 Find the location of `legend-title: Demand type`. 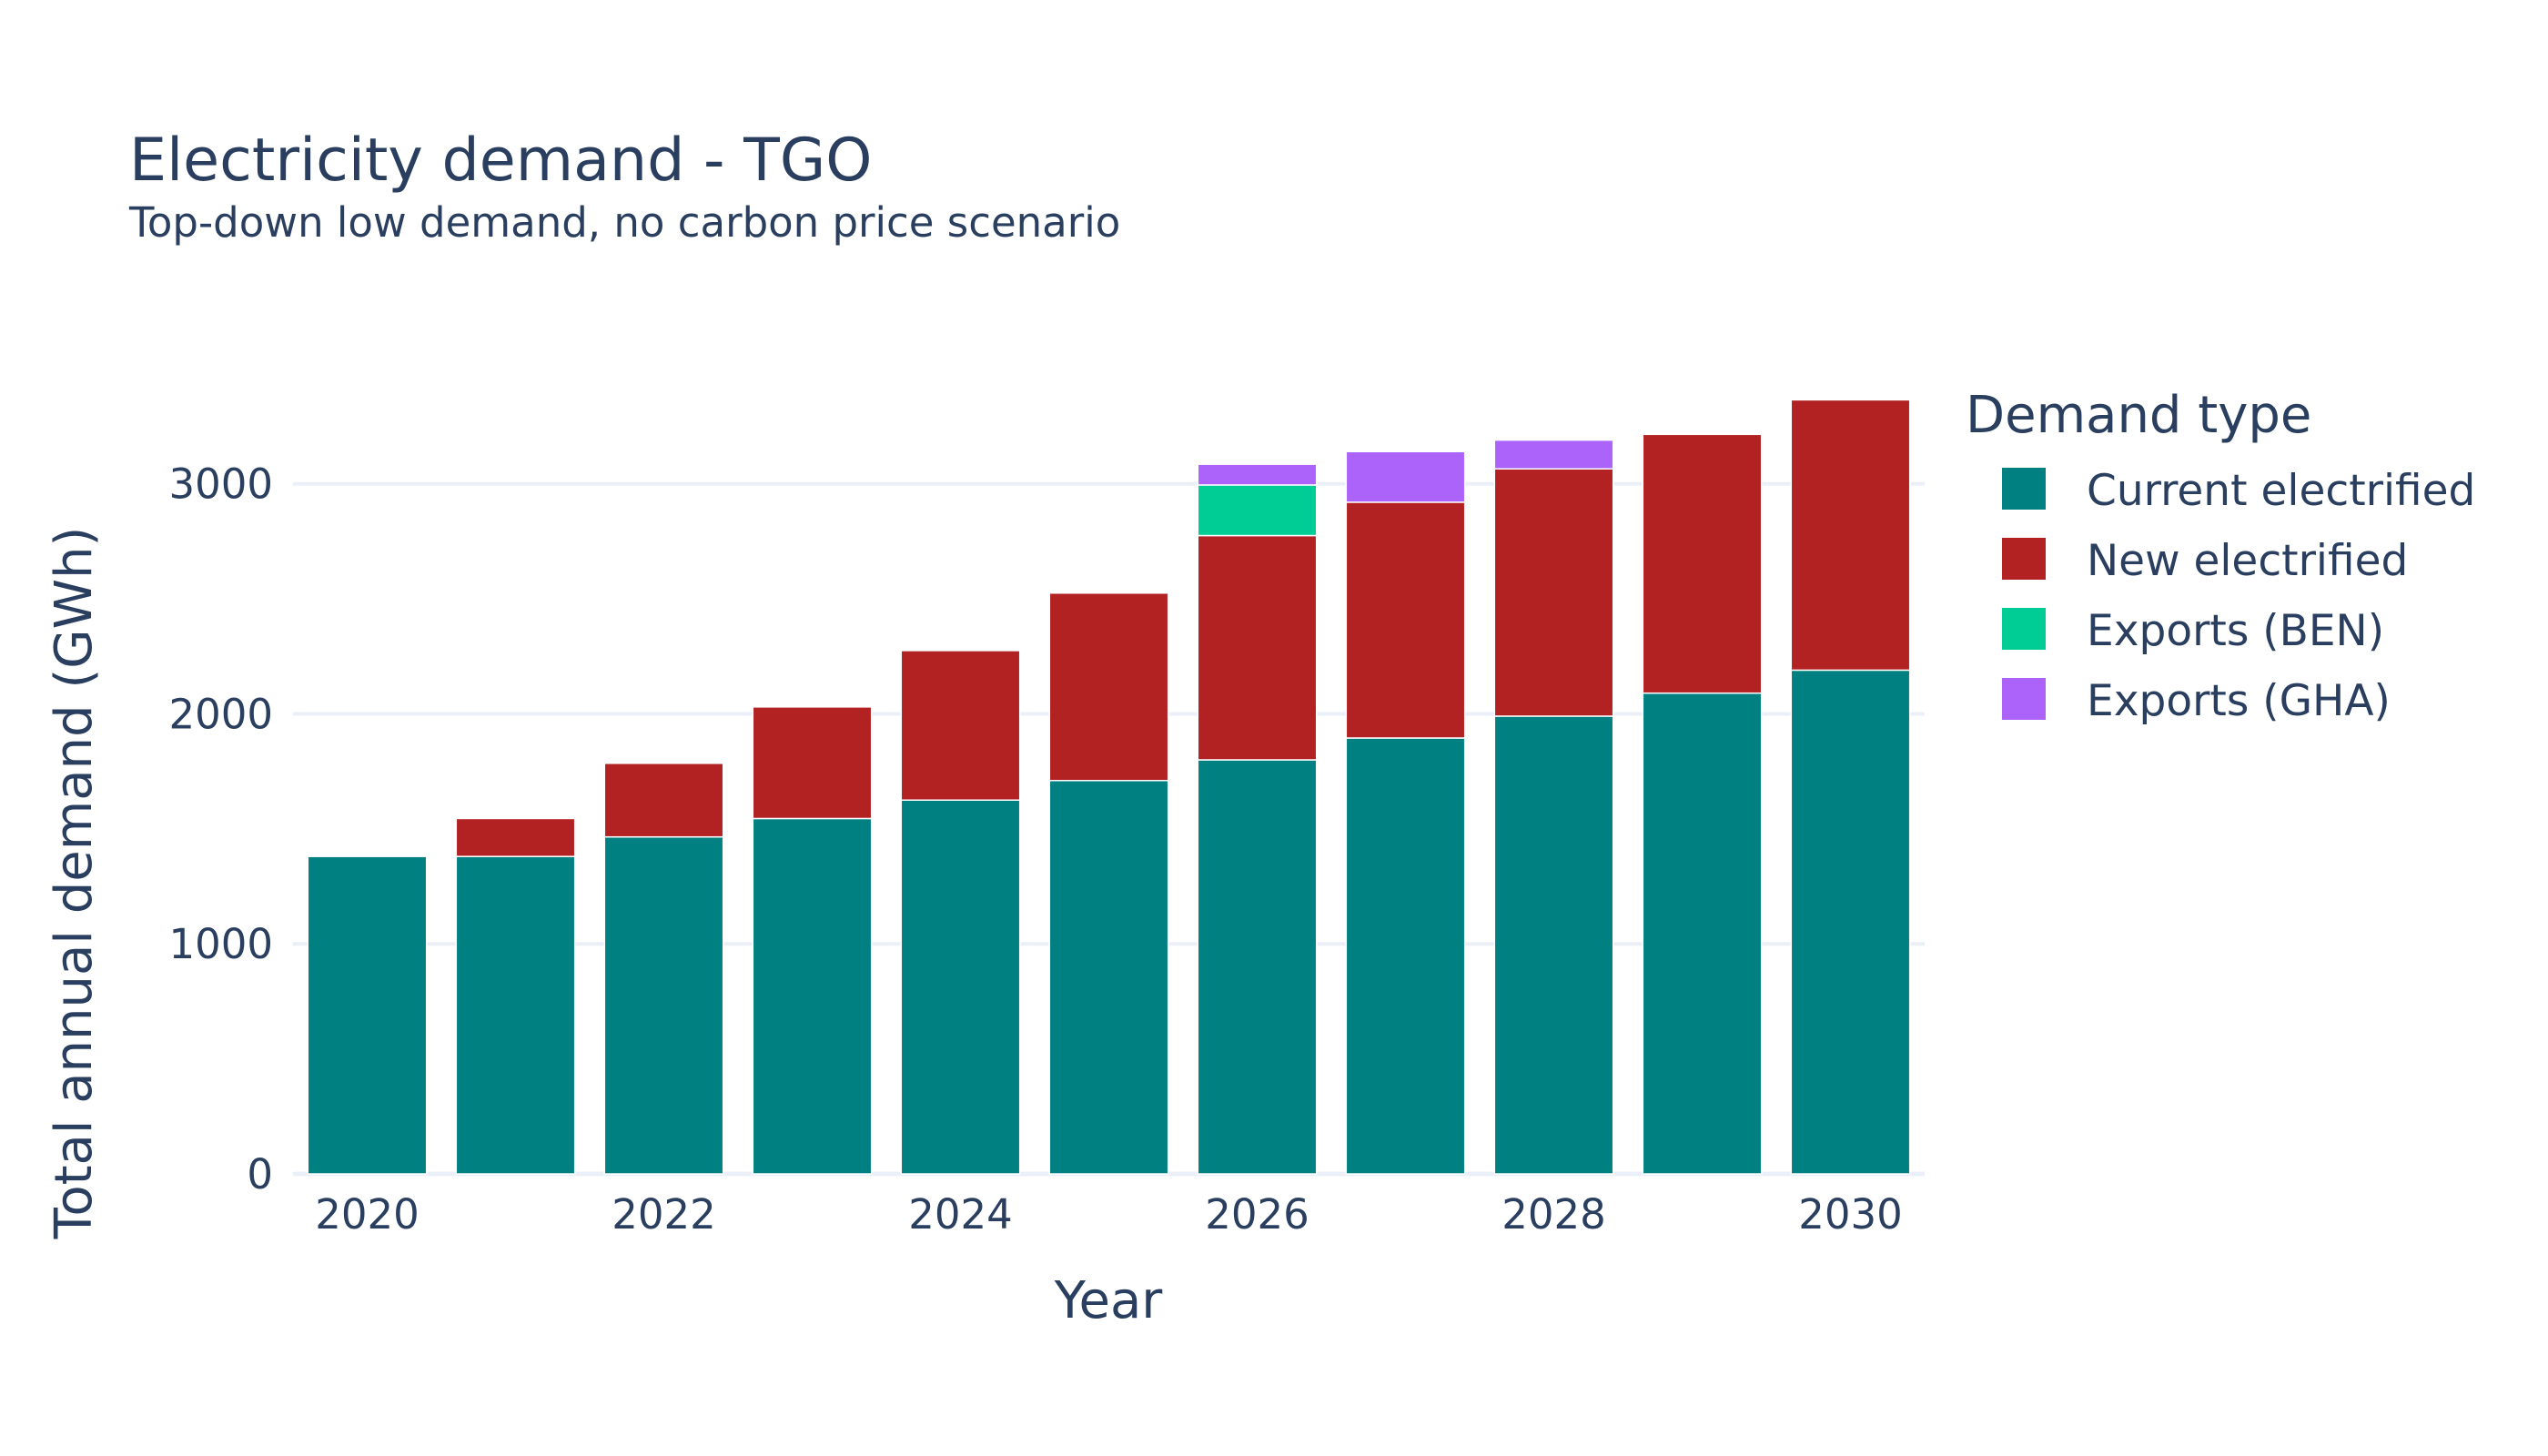

legend-title: Demand type is located at coordinates (2138, 416).